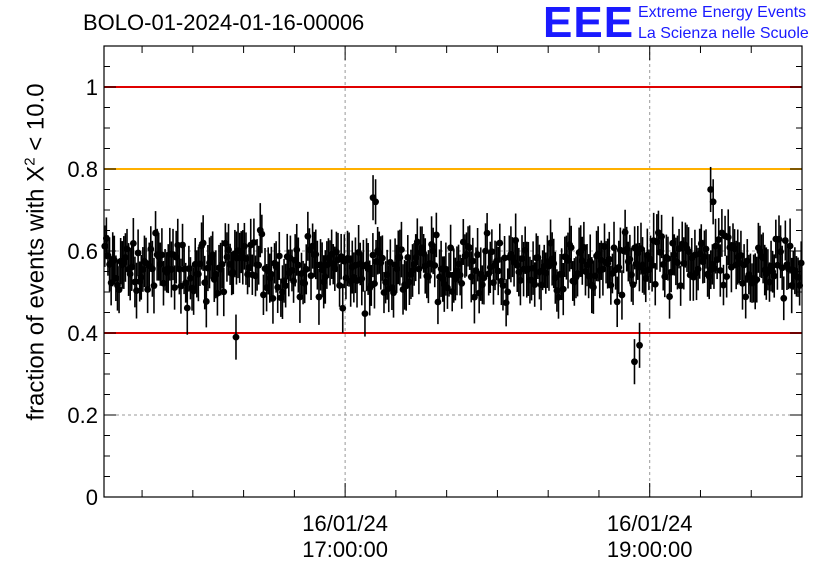  I want to click on chart-title: BOLO-01-2024-01-16-00006, so click(224, 22).